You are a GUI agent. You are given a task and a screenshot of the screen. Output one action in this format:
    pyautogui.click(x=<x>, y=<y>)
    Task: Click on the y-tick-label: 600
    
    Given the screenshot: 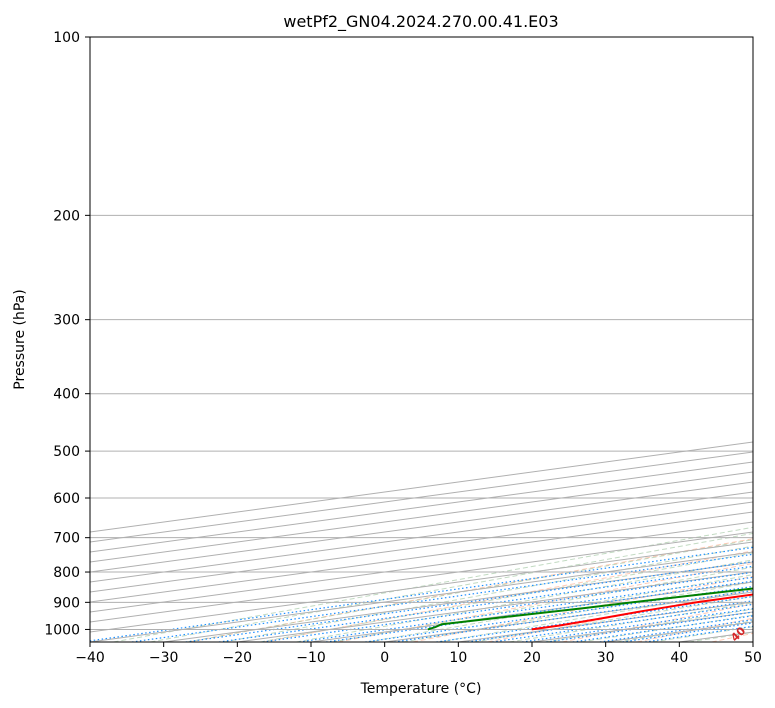 What is the action you would take?
    pyautogui.click(x=66, y=499)
    